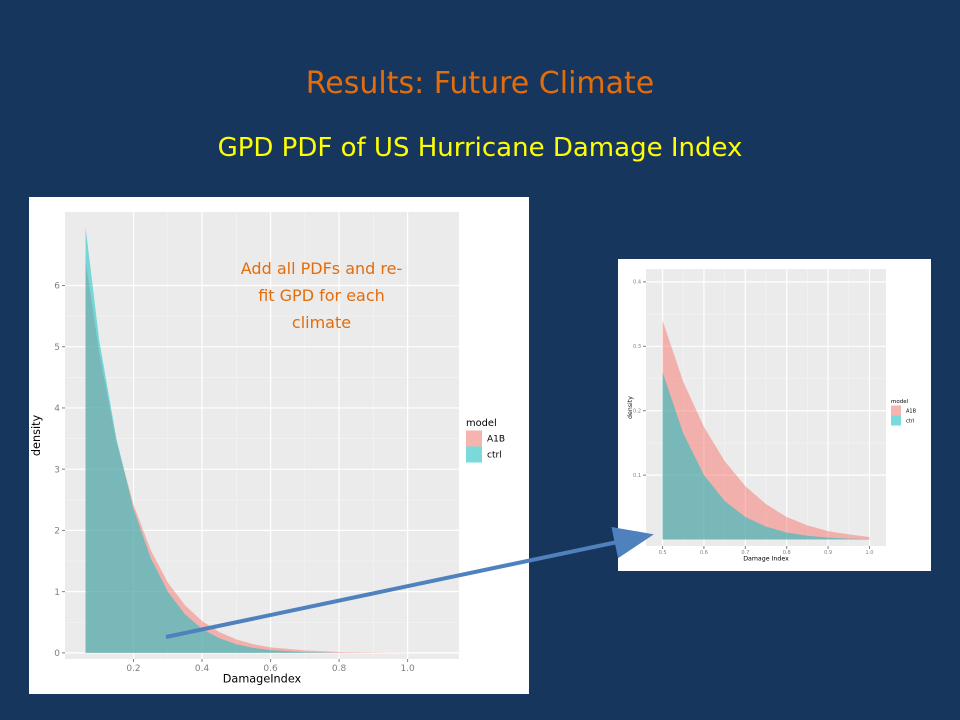 Image resolution: width=960 pixels, height=720 pixels. What do you see at coordinates (663, 553) in the screenshot?
I see `x-tick-label: 0.5` at bounding box center [663, 553].